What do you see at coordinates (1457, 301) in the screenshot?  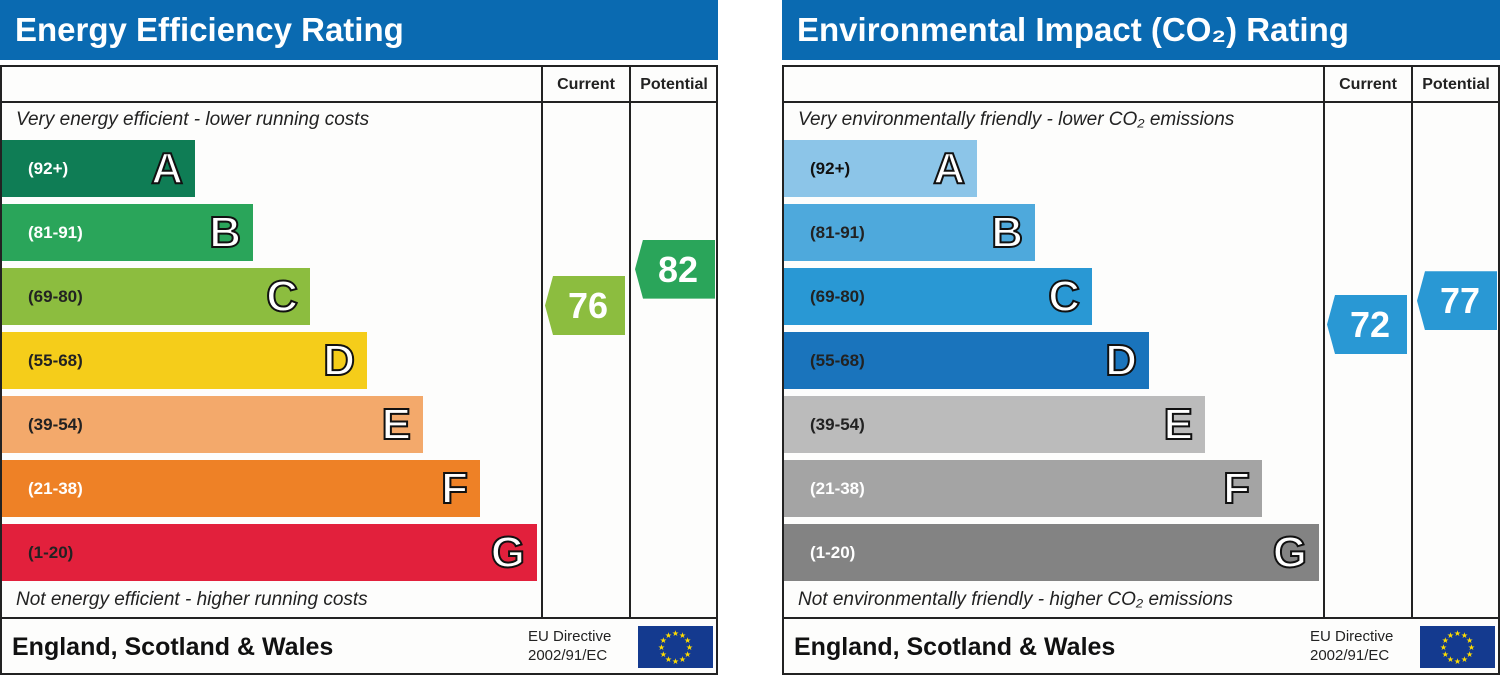 I see `potential-rating-arrow: 77` at bounding box center [1457, 301].